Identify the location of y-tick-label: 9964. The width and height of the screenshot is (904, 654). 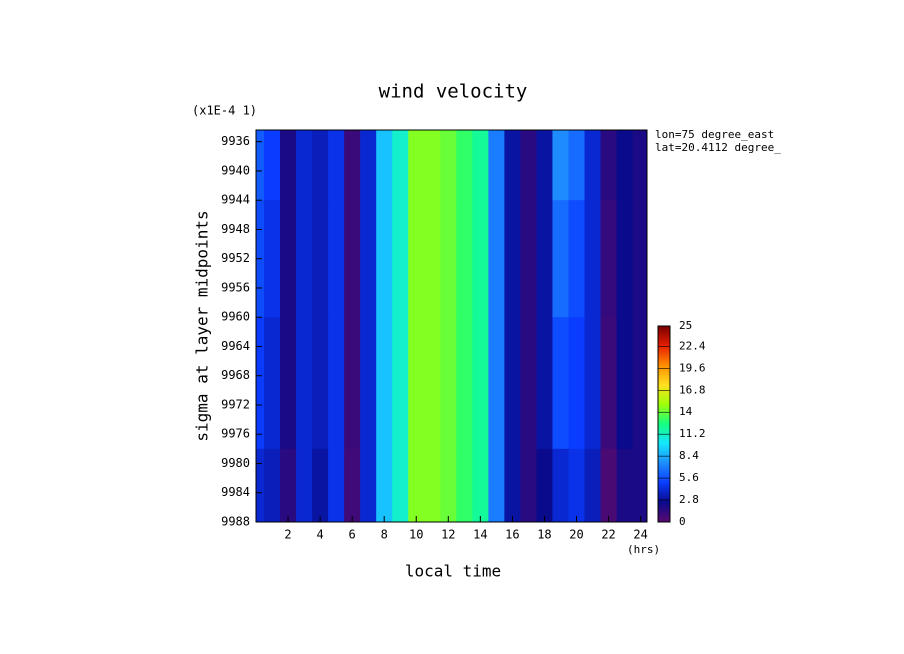
(235, 346).